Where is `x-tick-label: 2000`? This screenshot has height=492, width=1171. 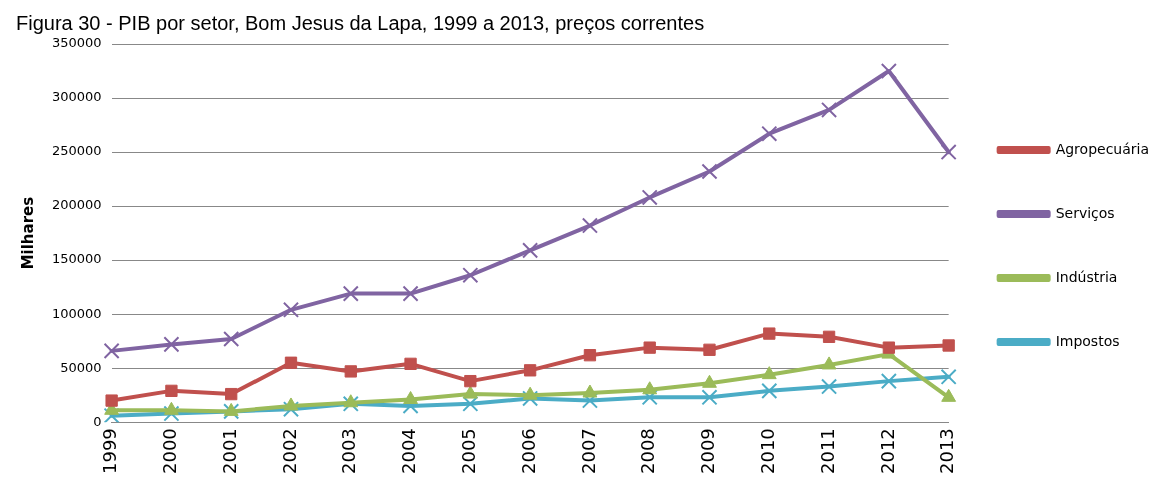
x-tick-label: 2000 is located at coordinates (170, 451).